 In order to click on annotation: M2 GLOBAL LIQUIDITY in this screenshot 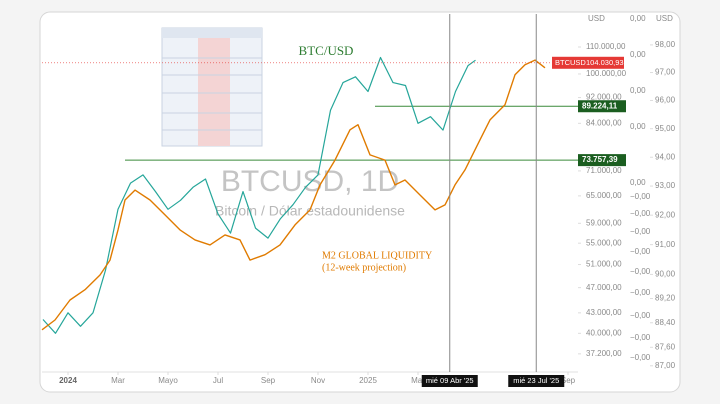, I will do `click(377, 255)`.